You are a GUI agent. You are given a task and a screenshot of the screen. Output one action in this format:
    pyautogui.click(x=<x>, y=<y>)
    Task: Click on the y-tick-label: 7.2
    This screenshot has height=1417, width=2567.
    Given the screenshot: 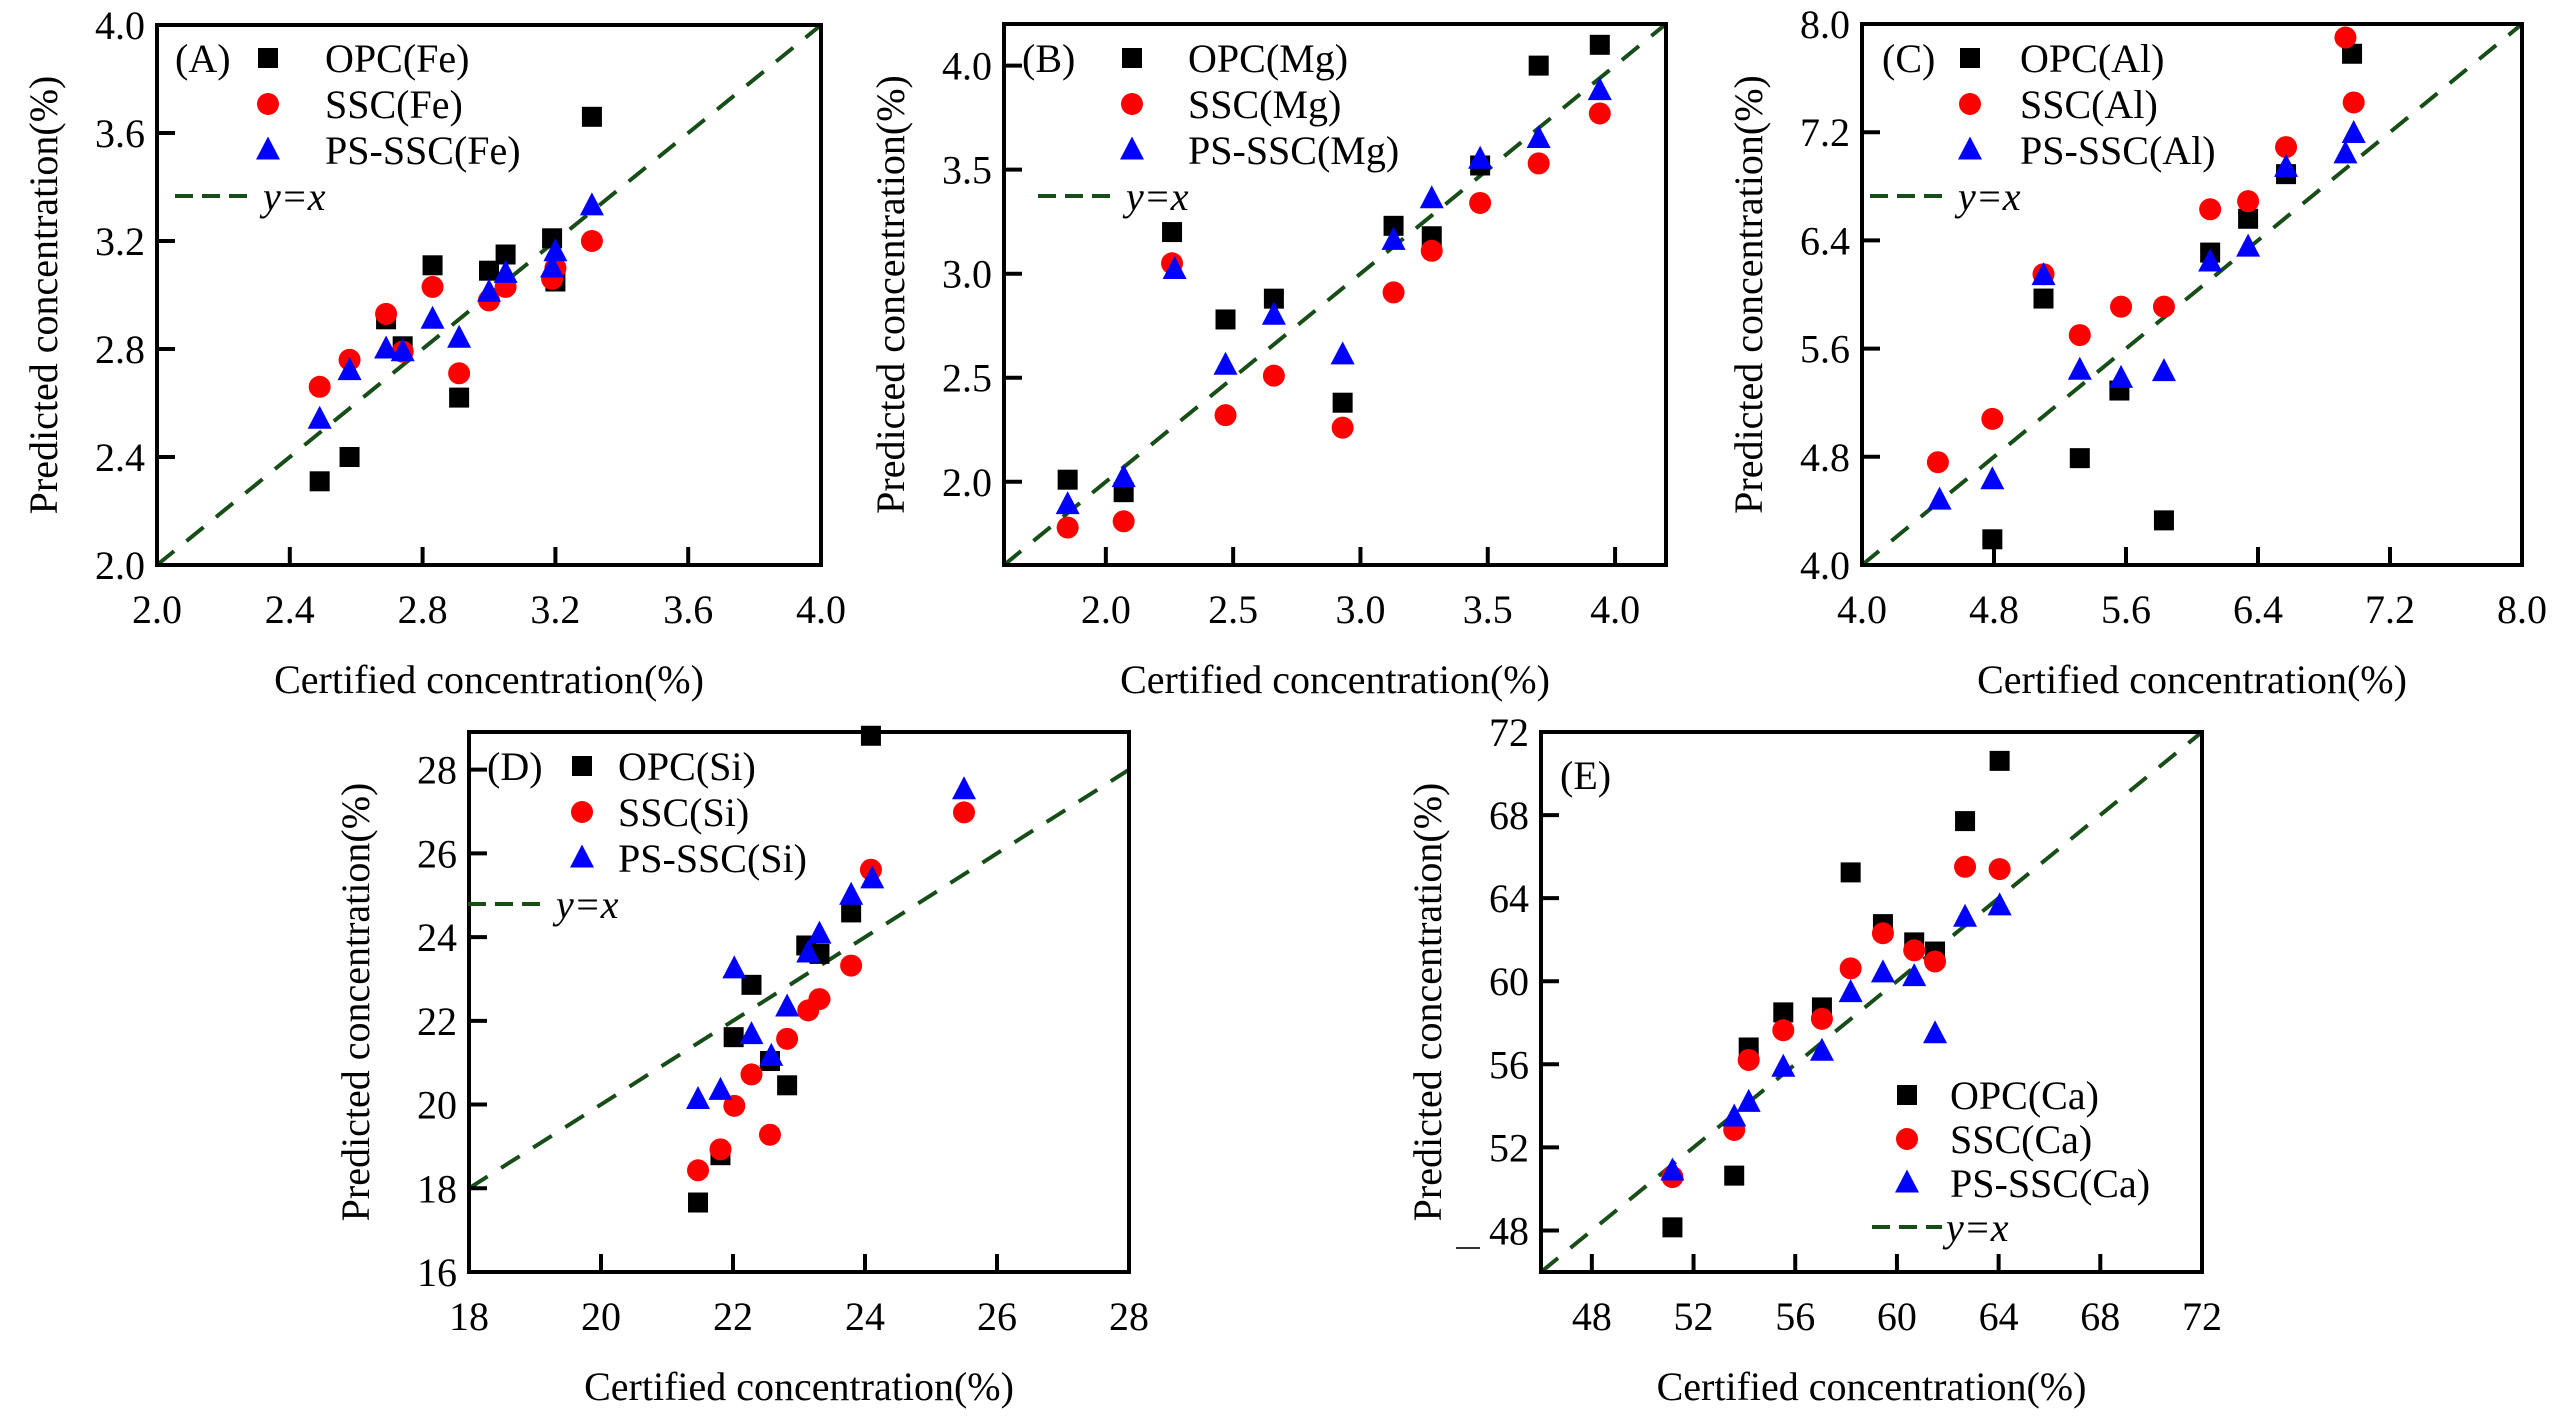 What is the action you would take?
    pyautogui.click(x=1825, y=132)
    